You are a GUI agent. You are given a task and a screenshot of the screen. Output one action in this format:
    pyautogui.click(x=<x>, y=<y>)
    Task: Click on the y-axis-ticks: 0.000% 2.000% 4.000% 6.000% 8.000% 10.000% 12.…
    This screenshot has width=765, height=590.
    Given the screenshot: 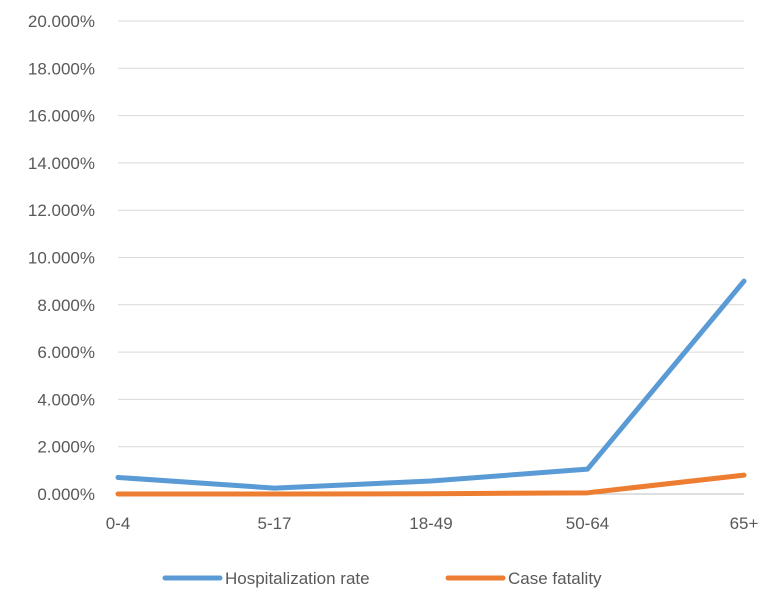 What is the action you would take?
    pyautogui.click(x=61, y=258)
    